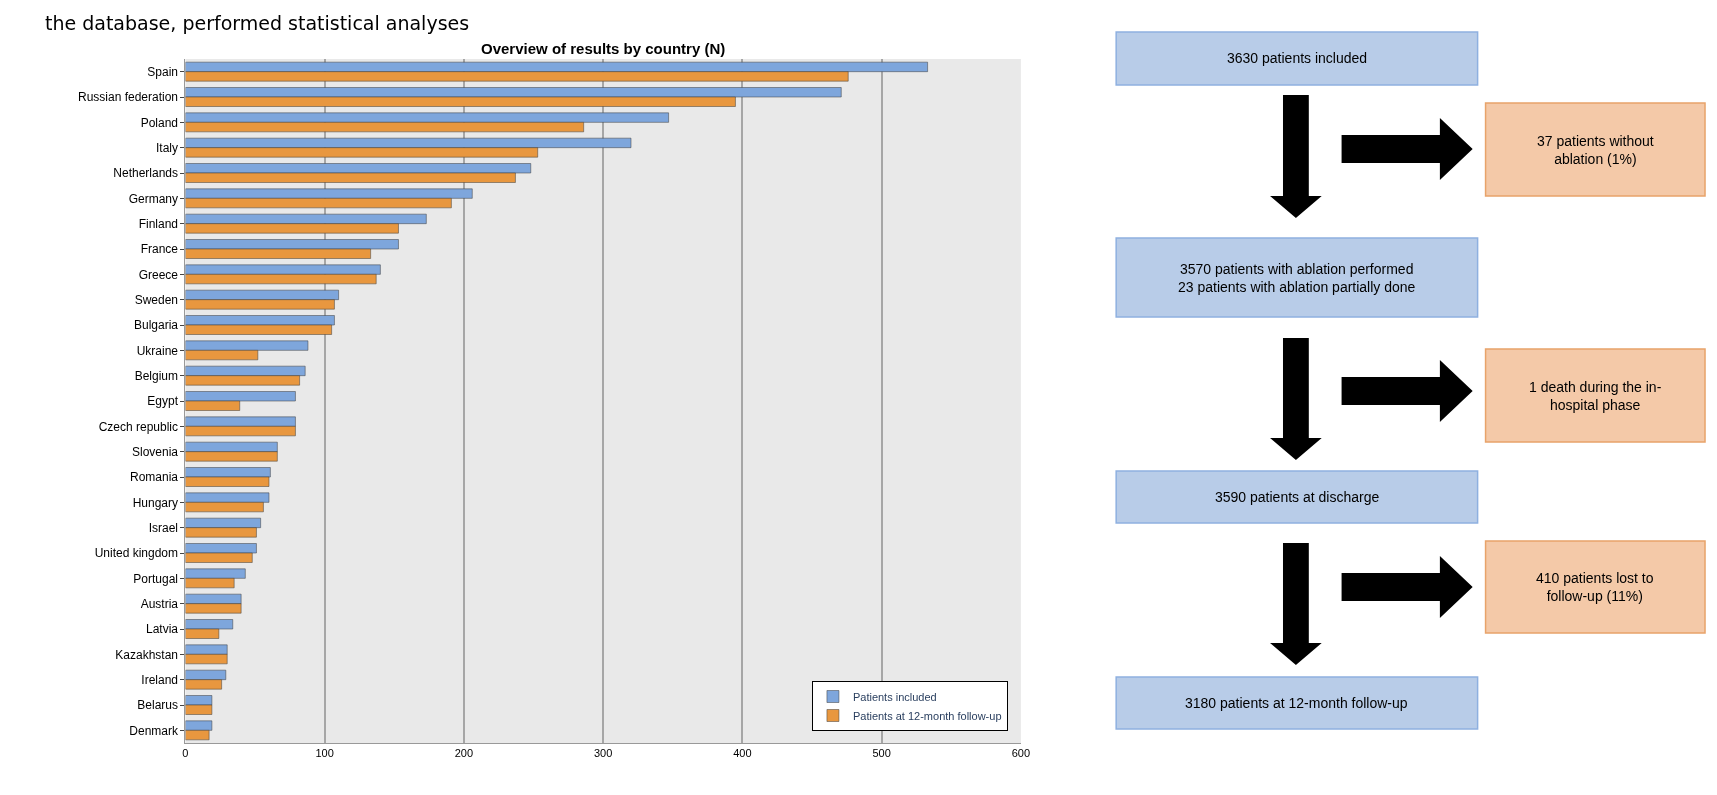 Image resolution: width=1717 pixels, height=795 pixels. What do you see at coordinates (894, 696) in the screenshot?
I see `legend-label: Patients included` at bounding box center [894, 696].